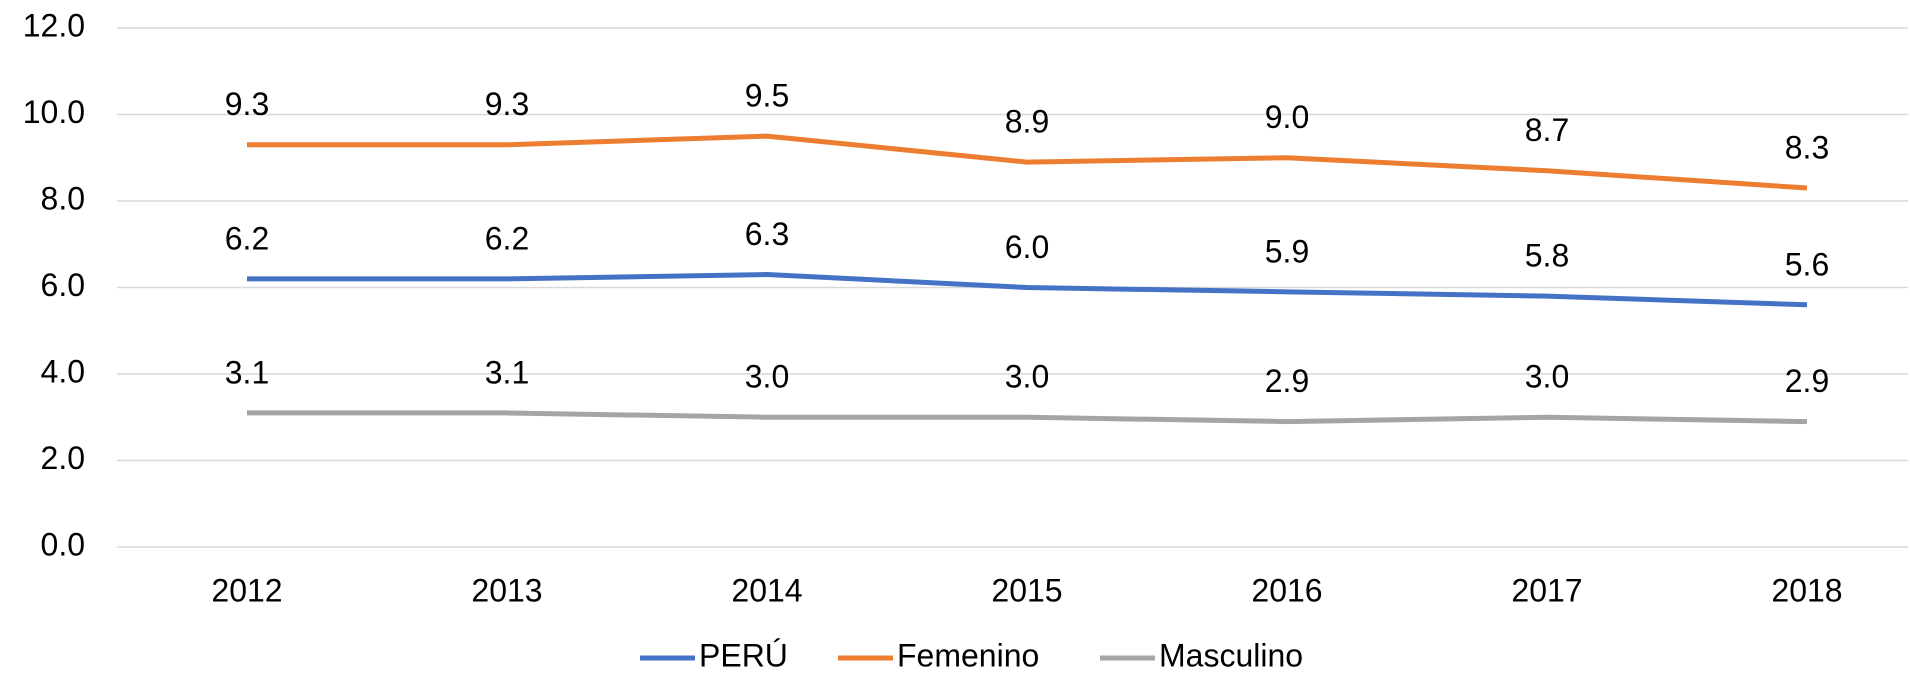 The height and width of the screenshot is (674, 1910). What do you see at coordinates (767, 96) in the screenshot?
I see `data-label: 9.5` at bounding box center [767, 96].